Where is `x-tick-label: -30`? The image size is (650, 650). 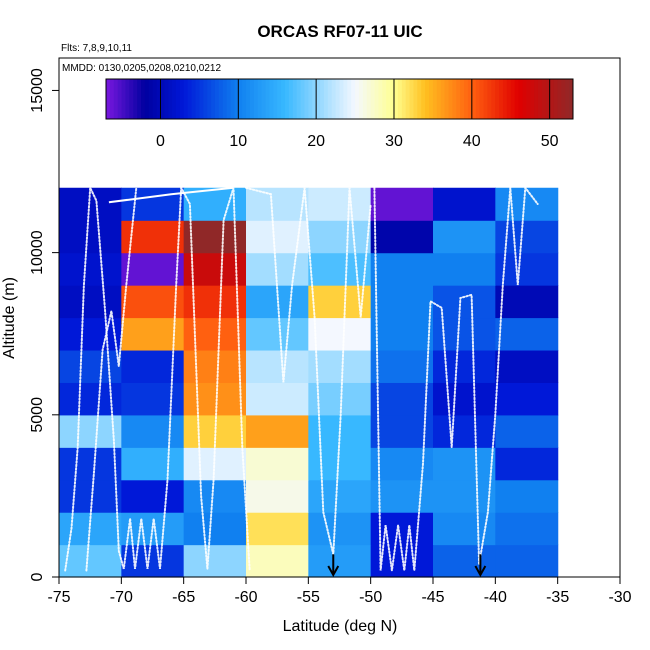
x-tick-label: -30 is located at coordinates (619, 597).